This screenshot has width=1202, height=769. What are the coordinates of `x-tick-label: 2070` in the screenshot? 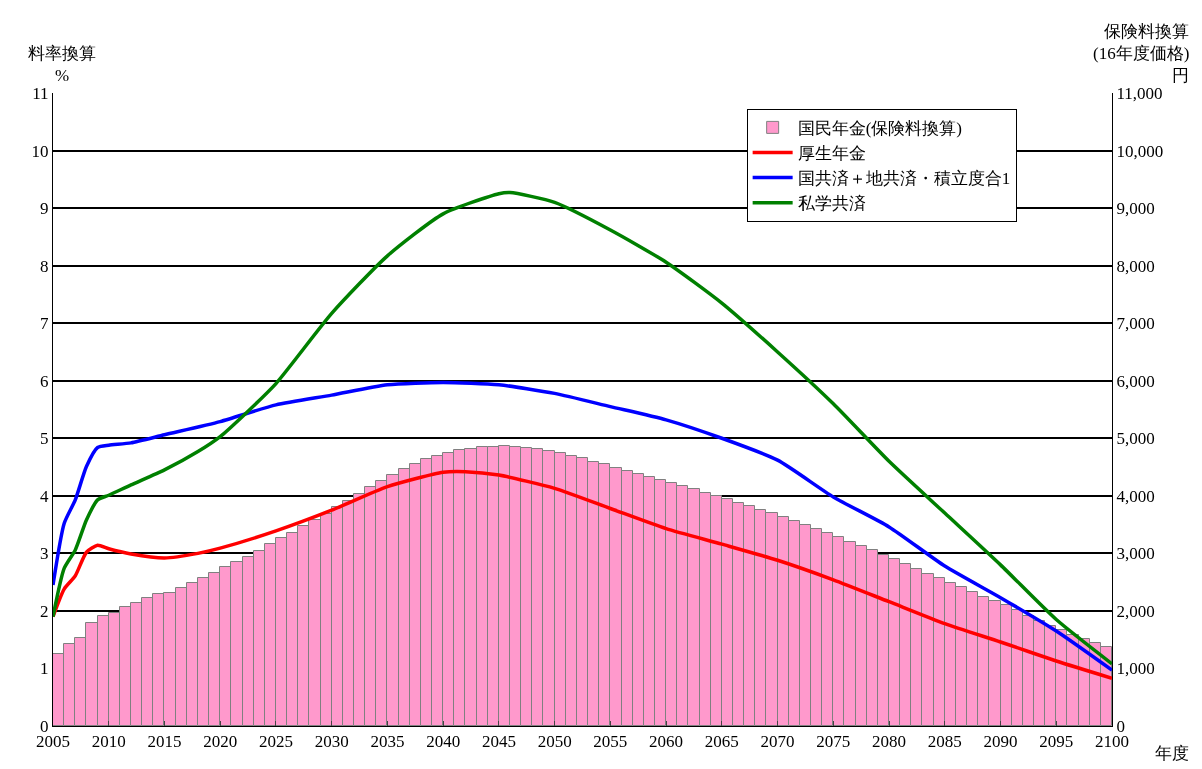 It's located at (777, 742).